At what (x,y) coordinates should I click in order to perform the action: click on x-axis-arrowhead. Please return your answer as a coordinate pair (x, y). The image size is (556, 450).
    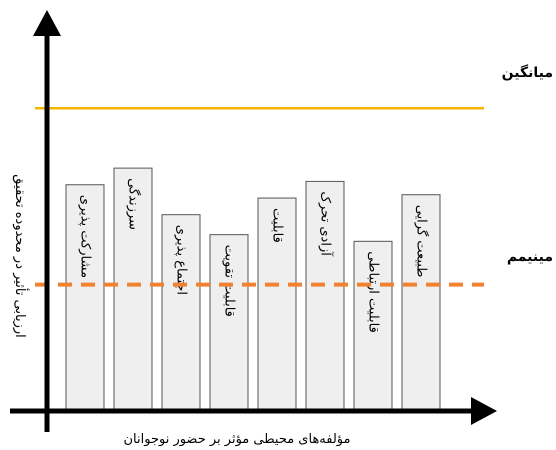
    Looking at the image, I should click on (484, 411).